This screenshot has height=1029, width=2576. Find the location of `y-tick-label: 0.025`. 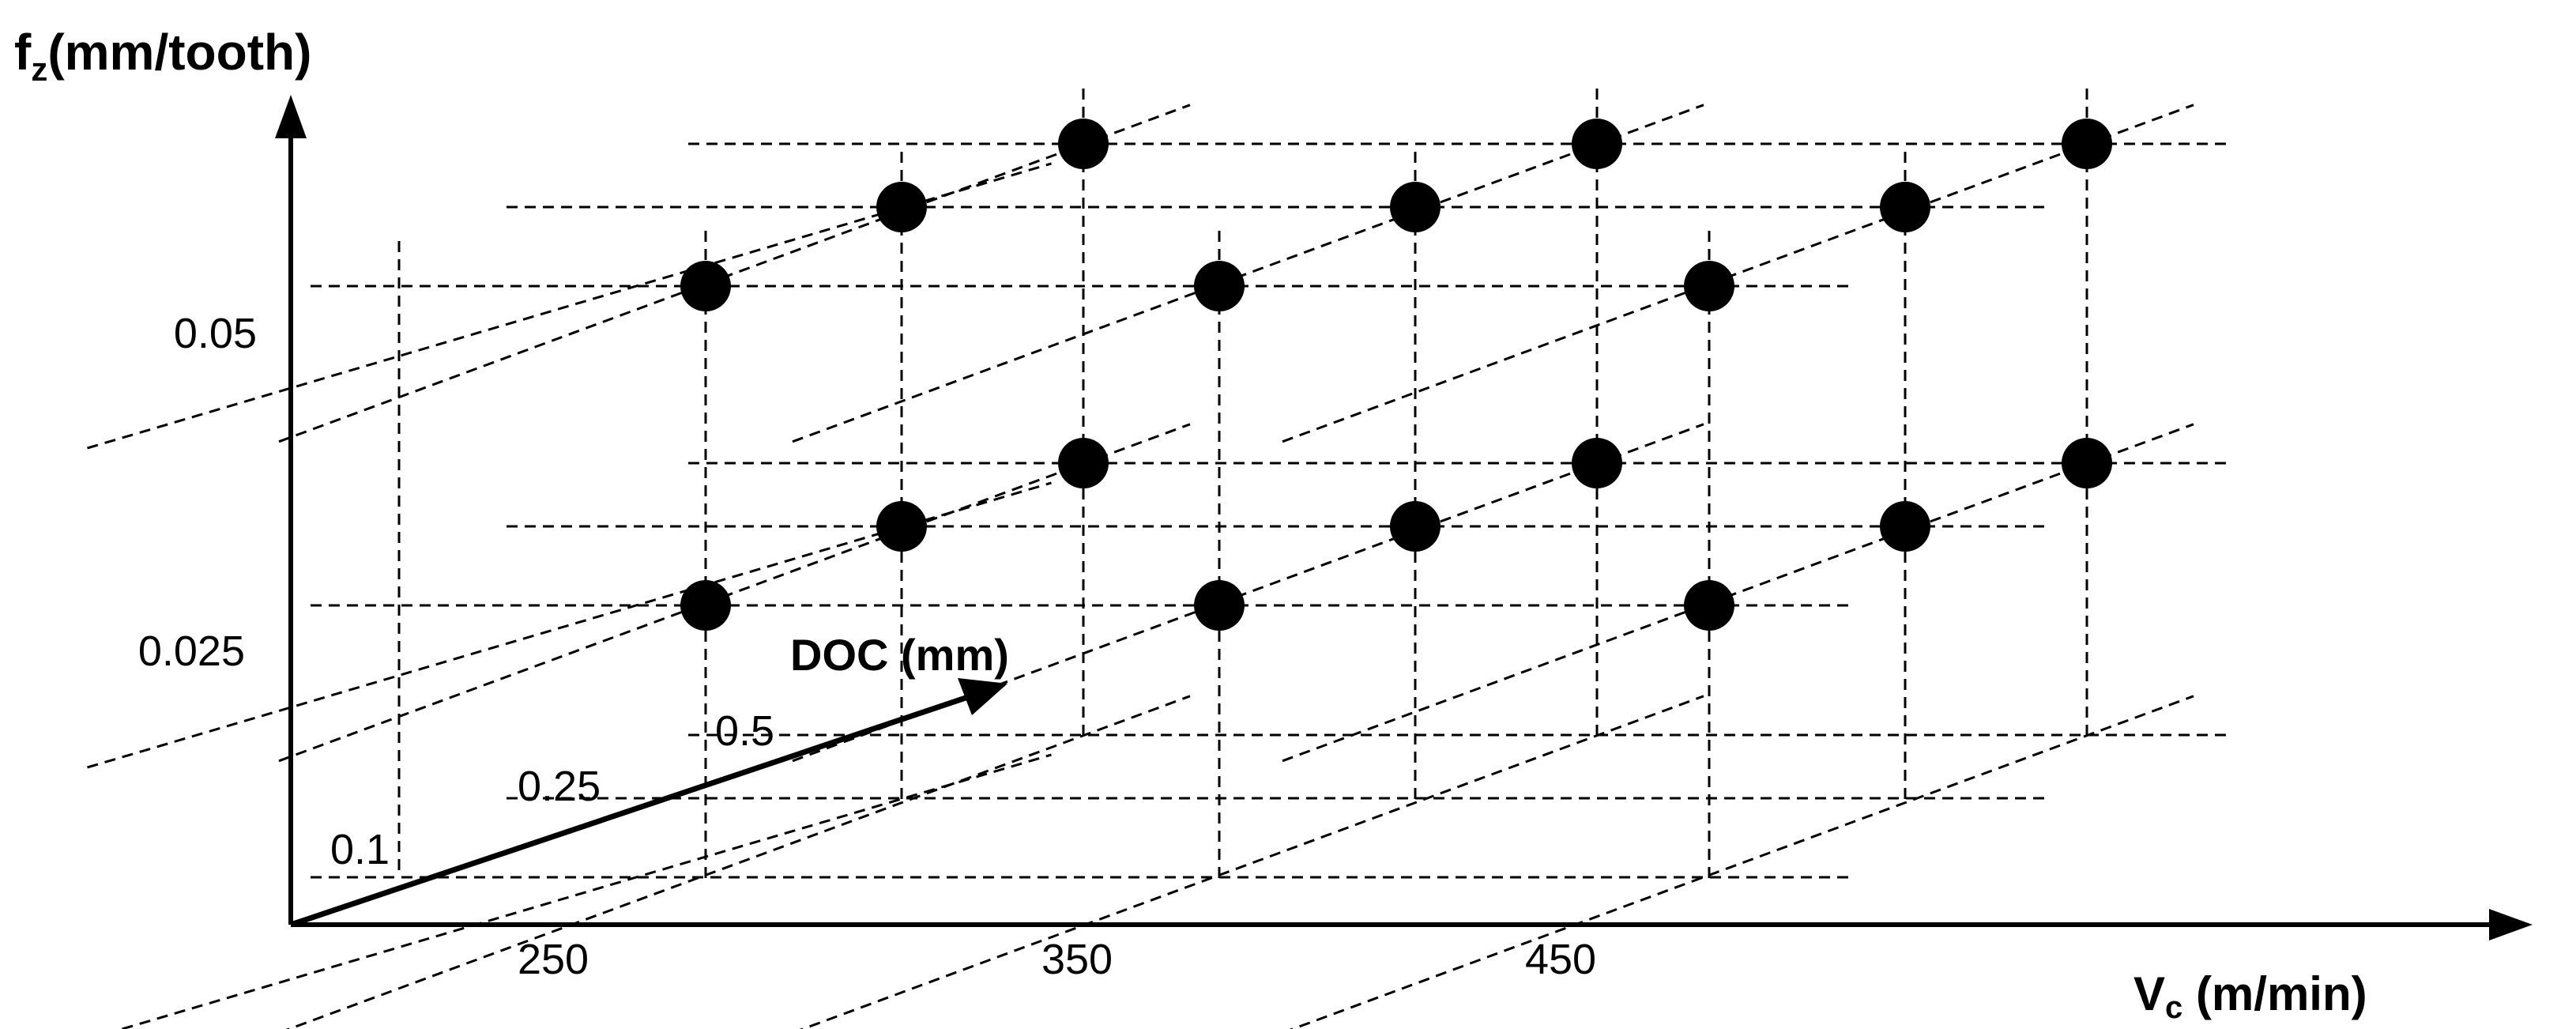

y-tick-label: 0.025 is located at coordinates (191, 651).